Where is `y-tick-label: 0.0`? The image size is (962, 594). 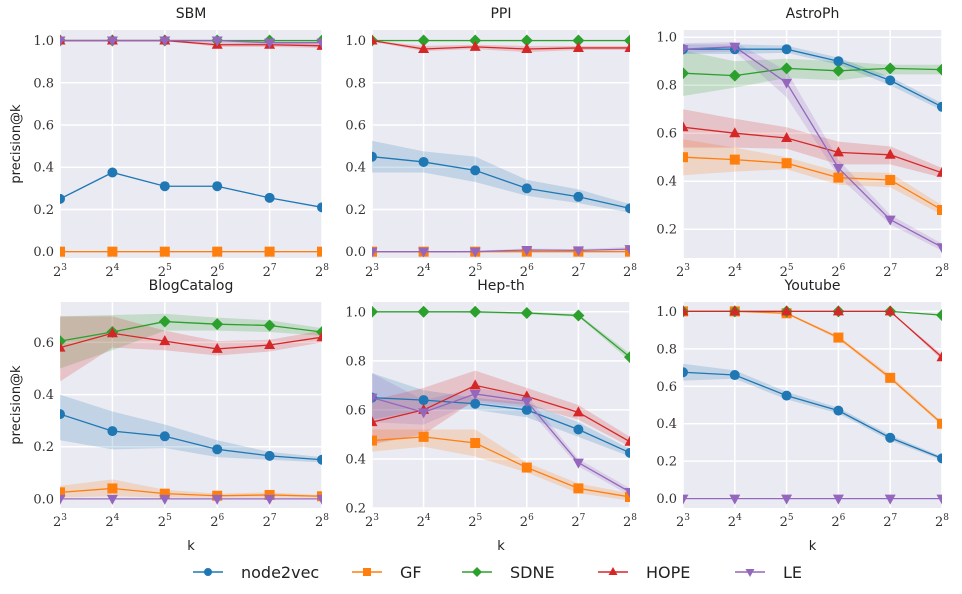 y-tick-label: 0.0 is located at coordinates (43, 499).